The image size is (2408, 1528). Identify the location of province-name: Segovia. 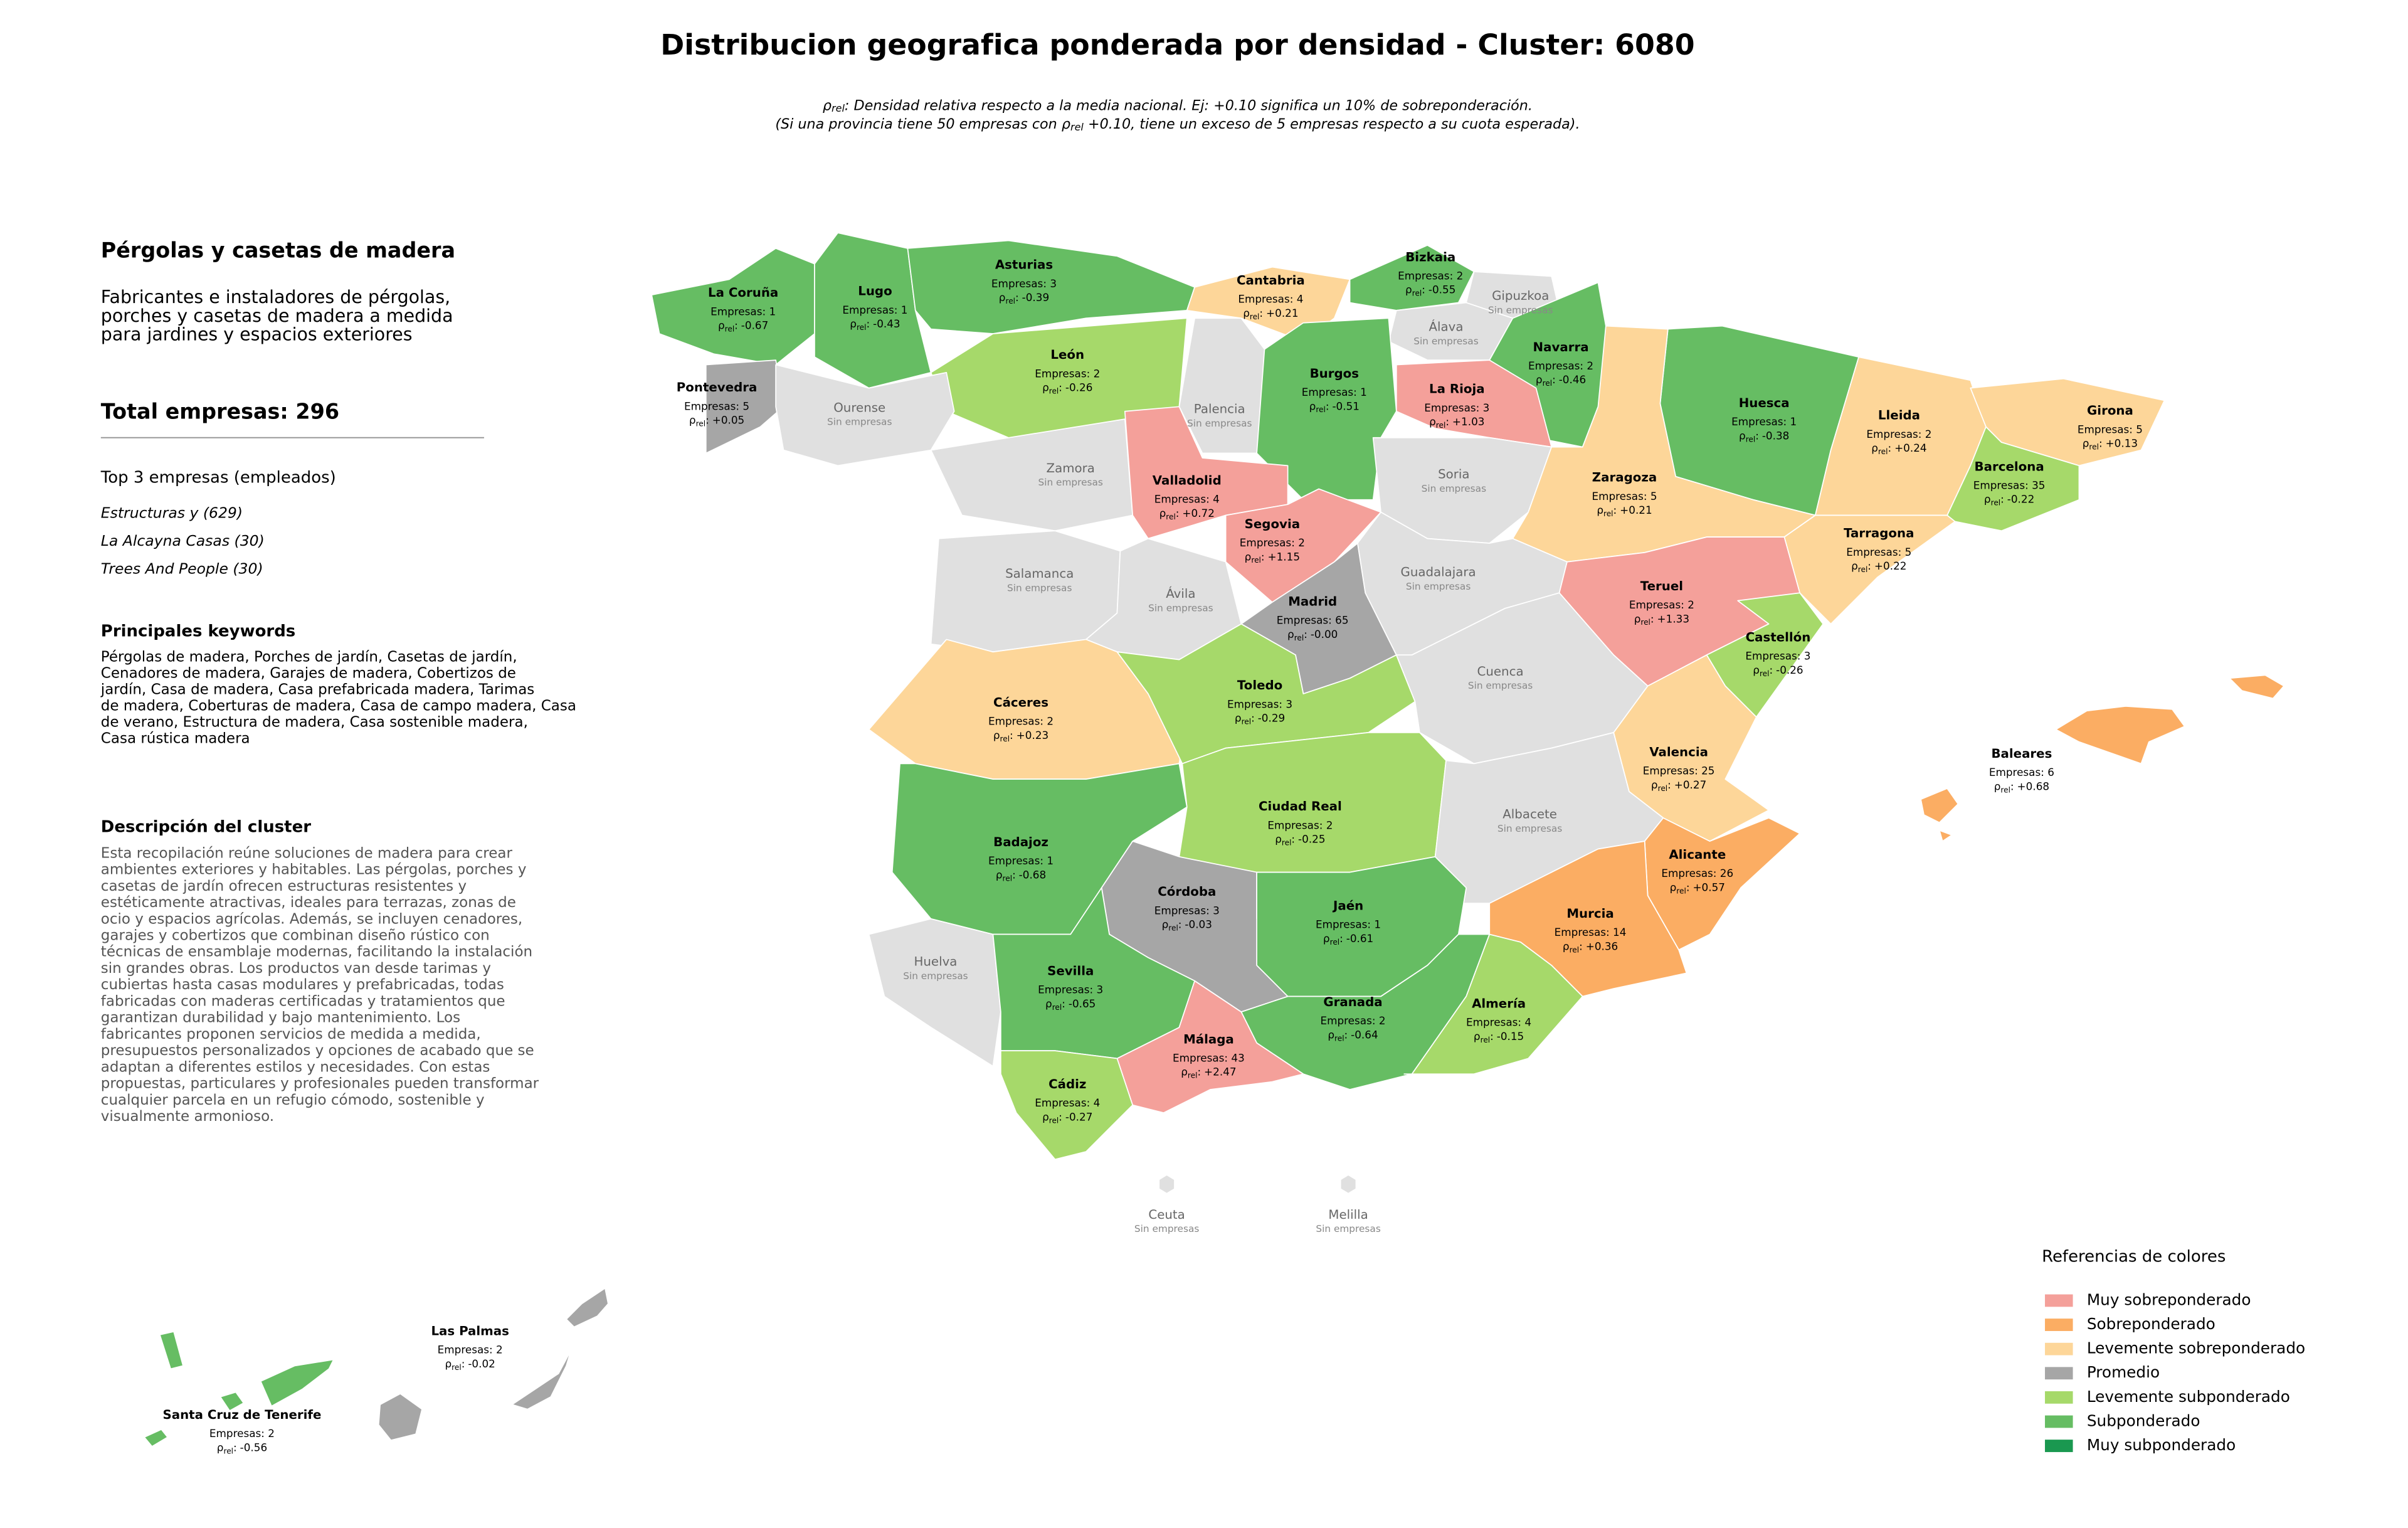
(1272, 524).